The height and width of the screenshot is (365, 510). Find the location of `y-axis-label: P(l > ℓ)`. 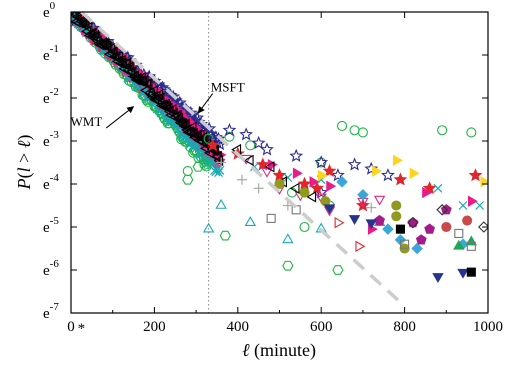

y-axis-label: P(l > ℓ) is located at coordinates (24, 163).